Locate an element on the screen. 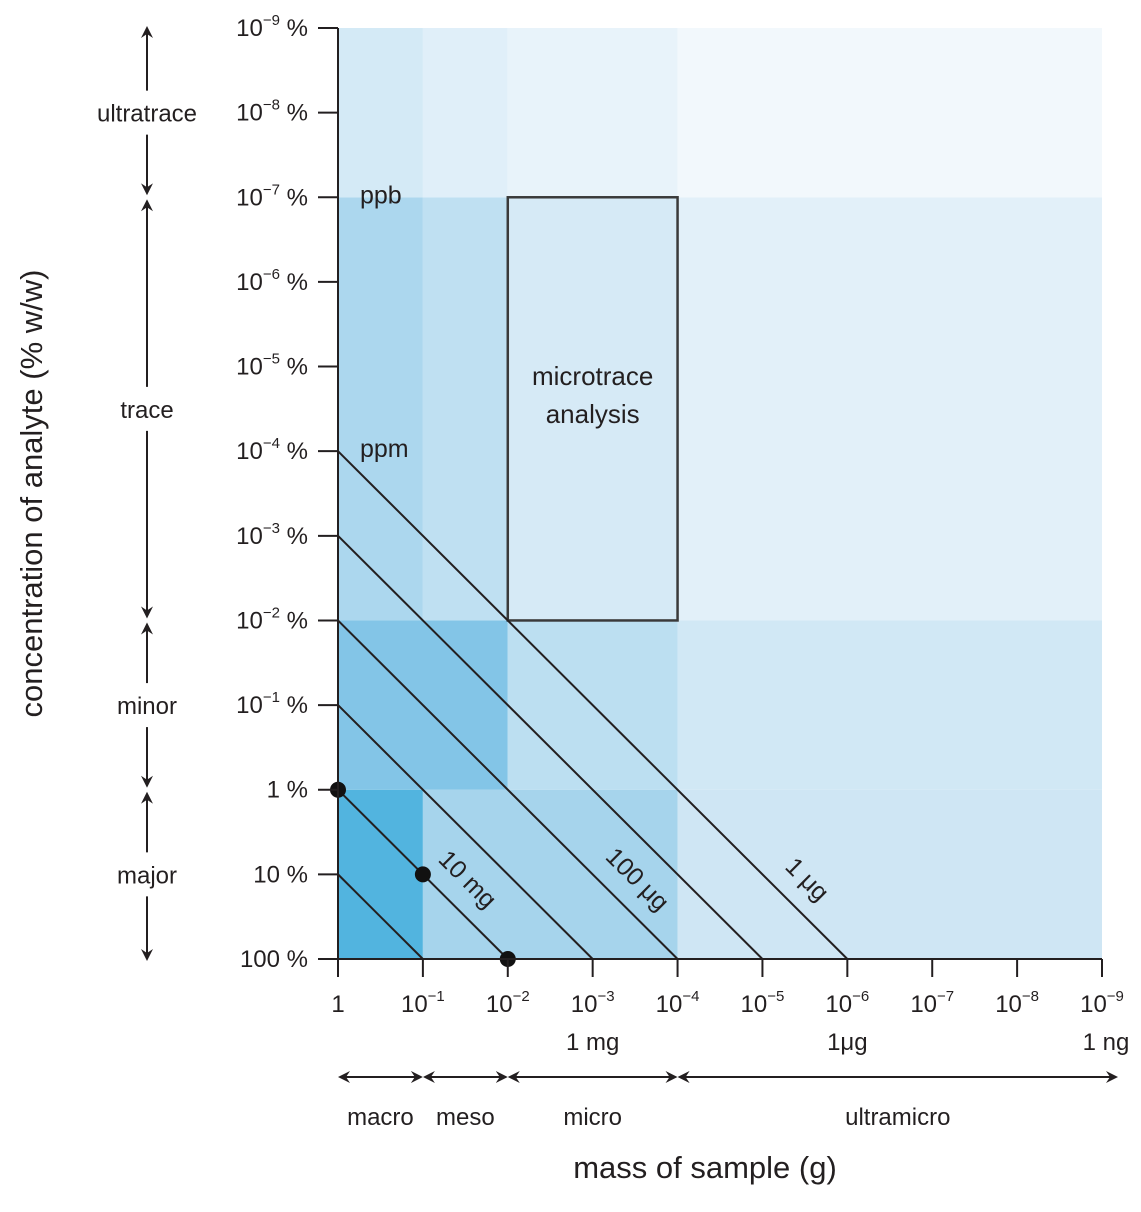  x-tick-label-9: 10⁻⁹ is located at coordinates (1102, 1003).